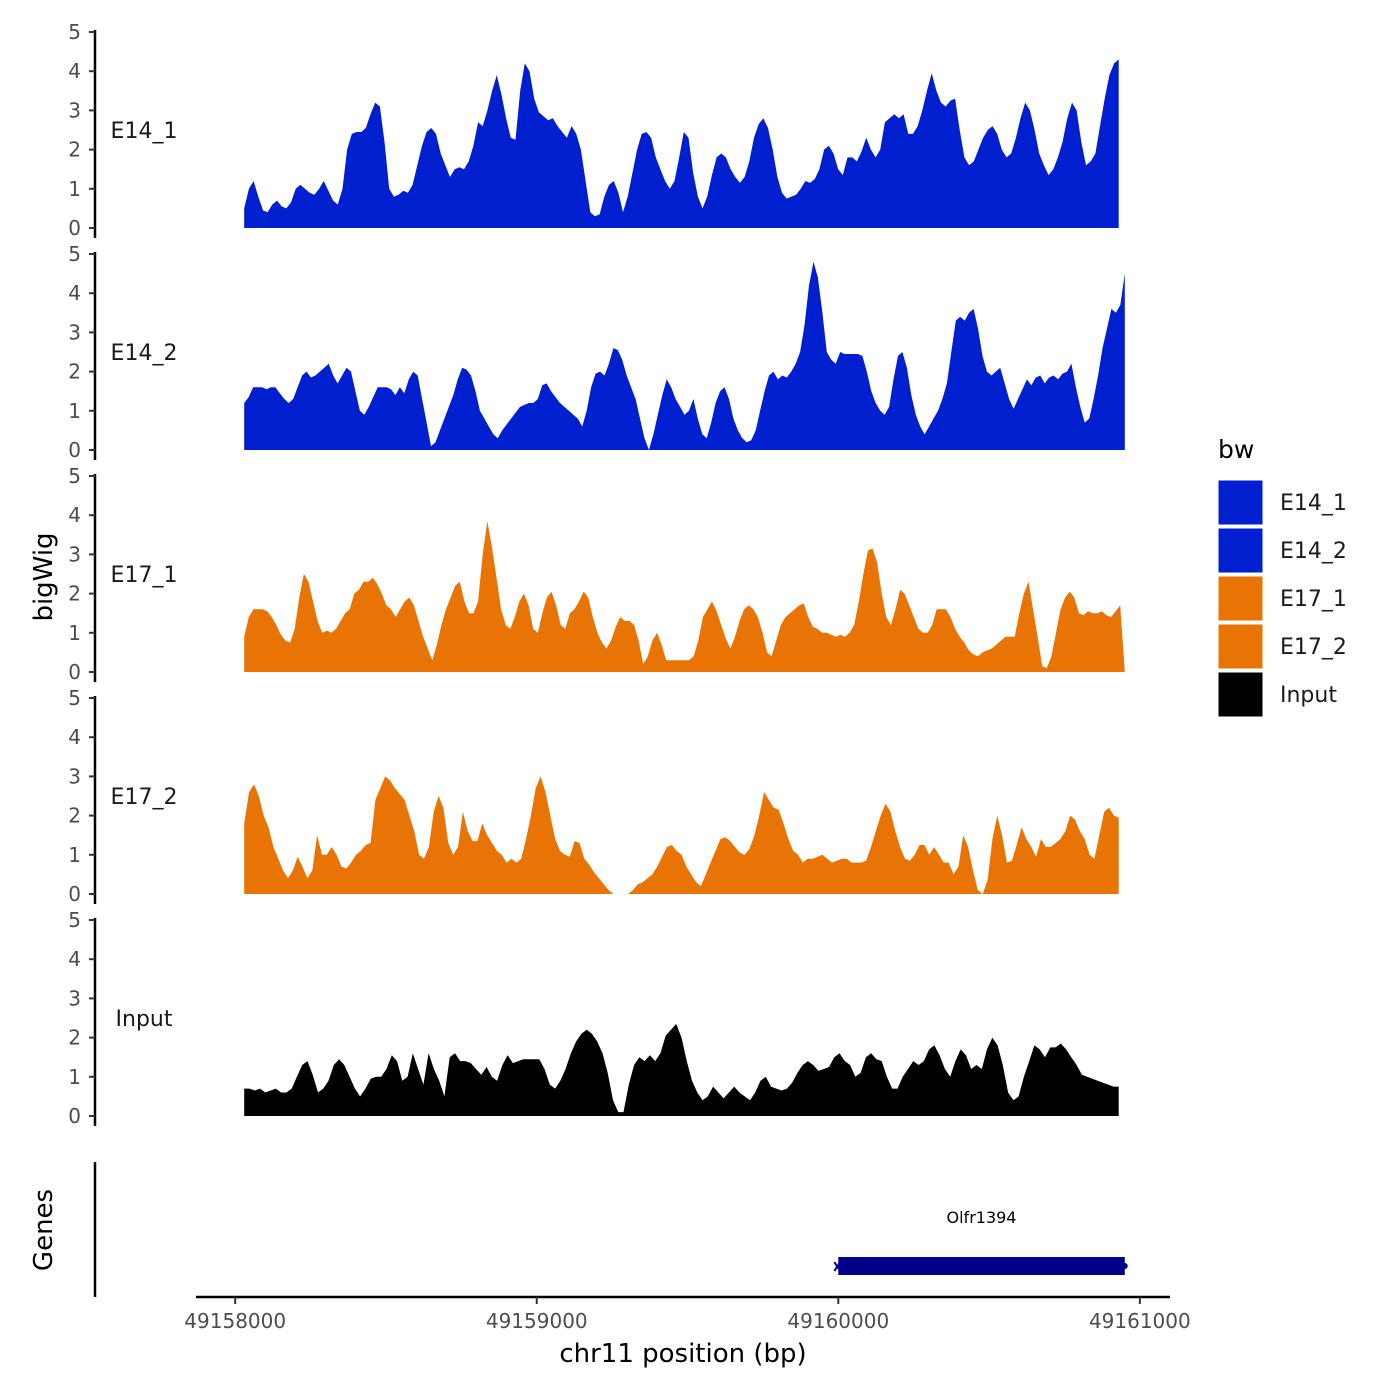 This screenshot has width=1400, height=1400. What do you see at coordinates (44, 576) in the screenshot?
I see `y-axis-title: bigWig` at bounding box center [44, 576].